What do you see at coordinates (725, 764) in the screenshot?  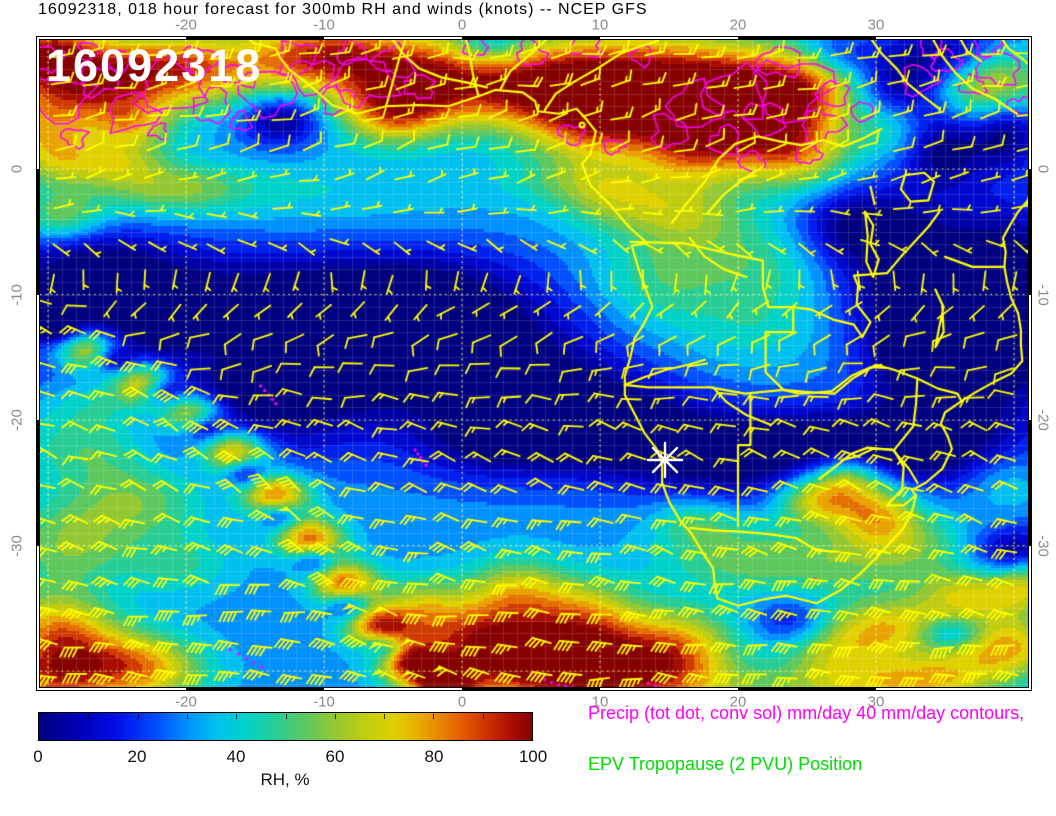 I see `legend-epv: EPV Tropopause (2 PVU) Position` at bounding box center [725, 764].